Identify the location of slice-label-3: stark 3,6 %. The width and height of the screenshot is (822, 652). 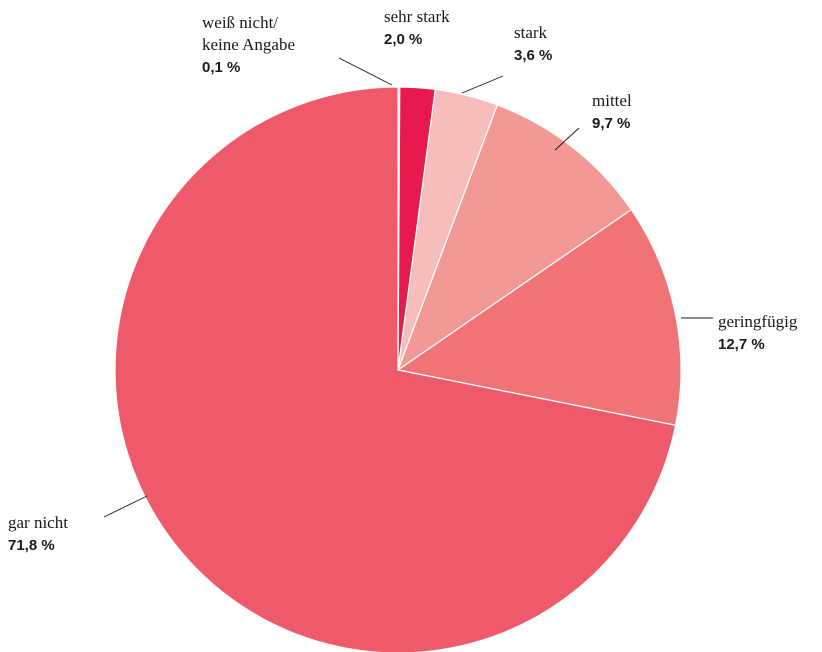
(533, 43).